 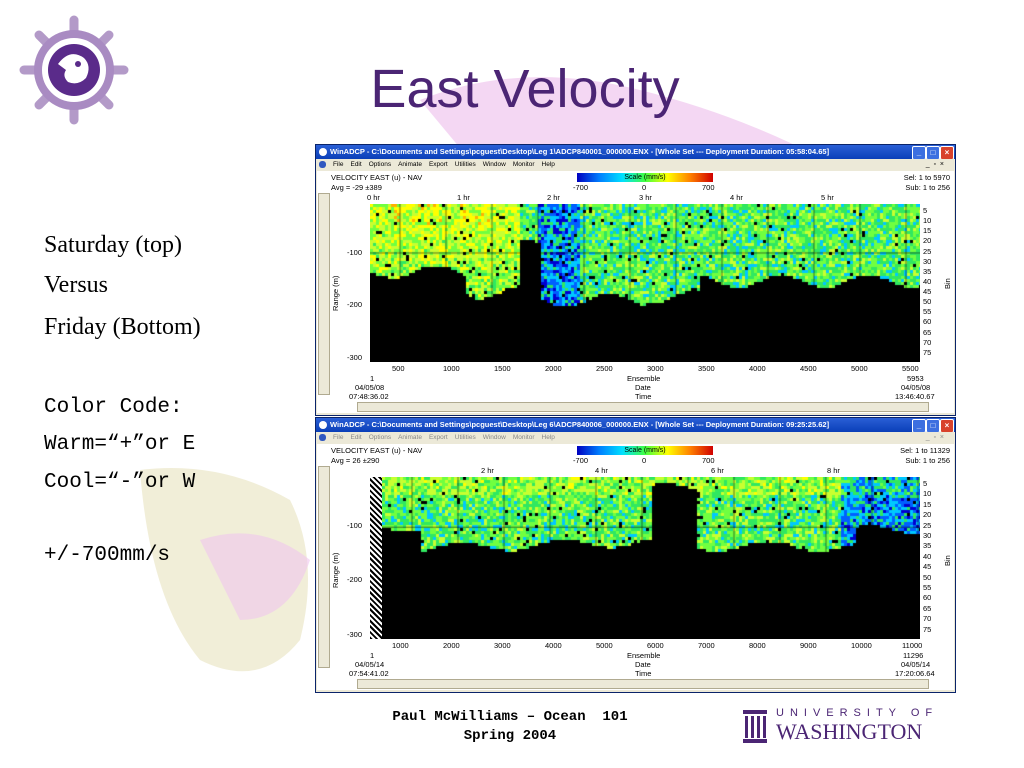 I want to click on y-axis-label: Range (m), so click(x=335, y=293).